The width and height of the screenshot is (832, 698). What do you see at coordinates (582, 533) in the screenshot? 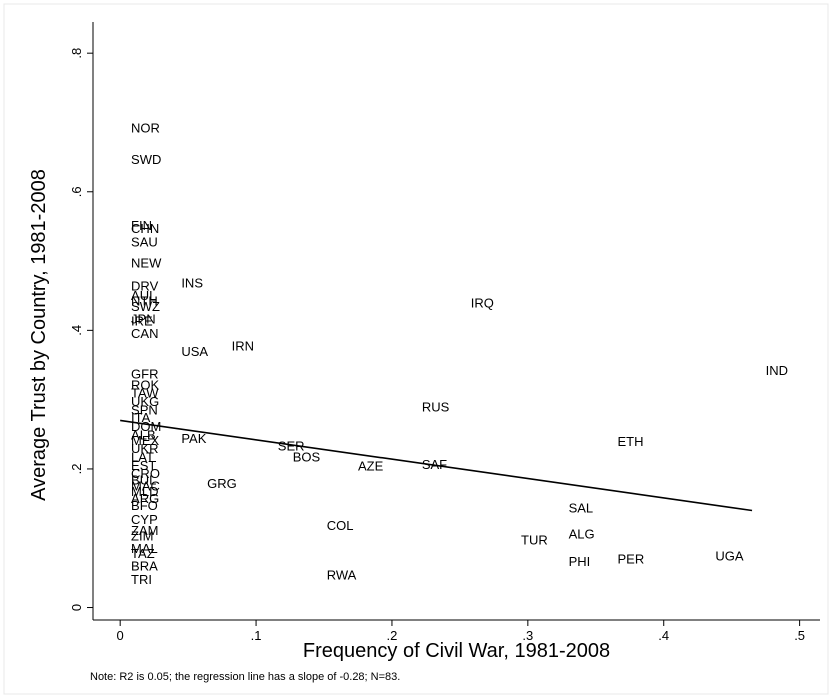
I see `point-label: ALG` at bounding box center [582, 533].